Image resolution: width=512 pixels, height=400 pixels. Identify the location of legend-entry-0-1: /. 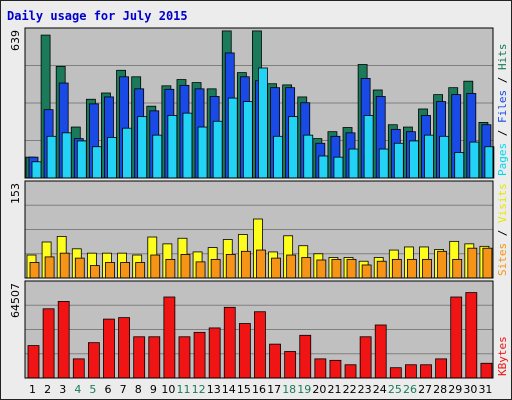
(502, 133).